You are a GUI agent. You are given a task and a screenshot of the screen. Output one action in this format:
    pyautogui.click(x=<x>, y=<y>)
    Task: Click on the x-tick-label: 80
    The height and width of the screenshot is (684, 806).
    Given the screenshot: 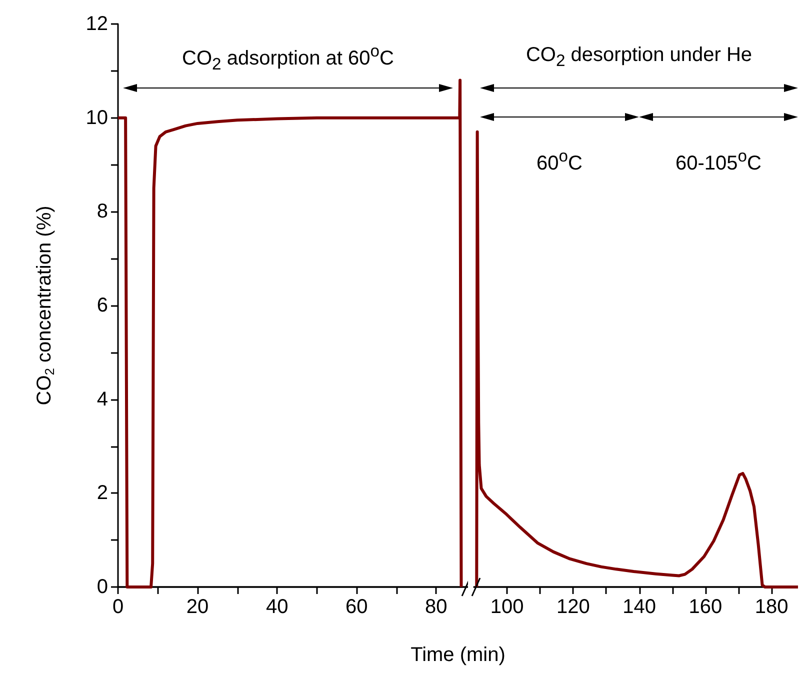 What is the action you would take?
    pyautogui.click(x=436, y=607)
    